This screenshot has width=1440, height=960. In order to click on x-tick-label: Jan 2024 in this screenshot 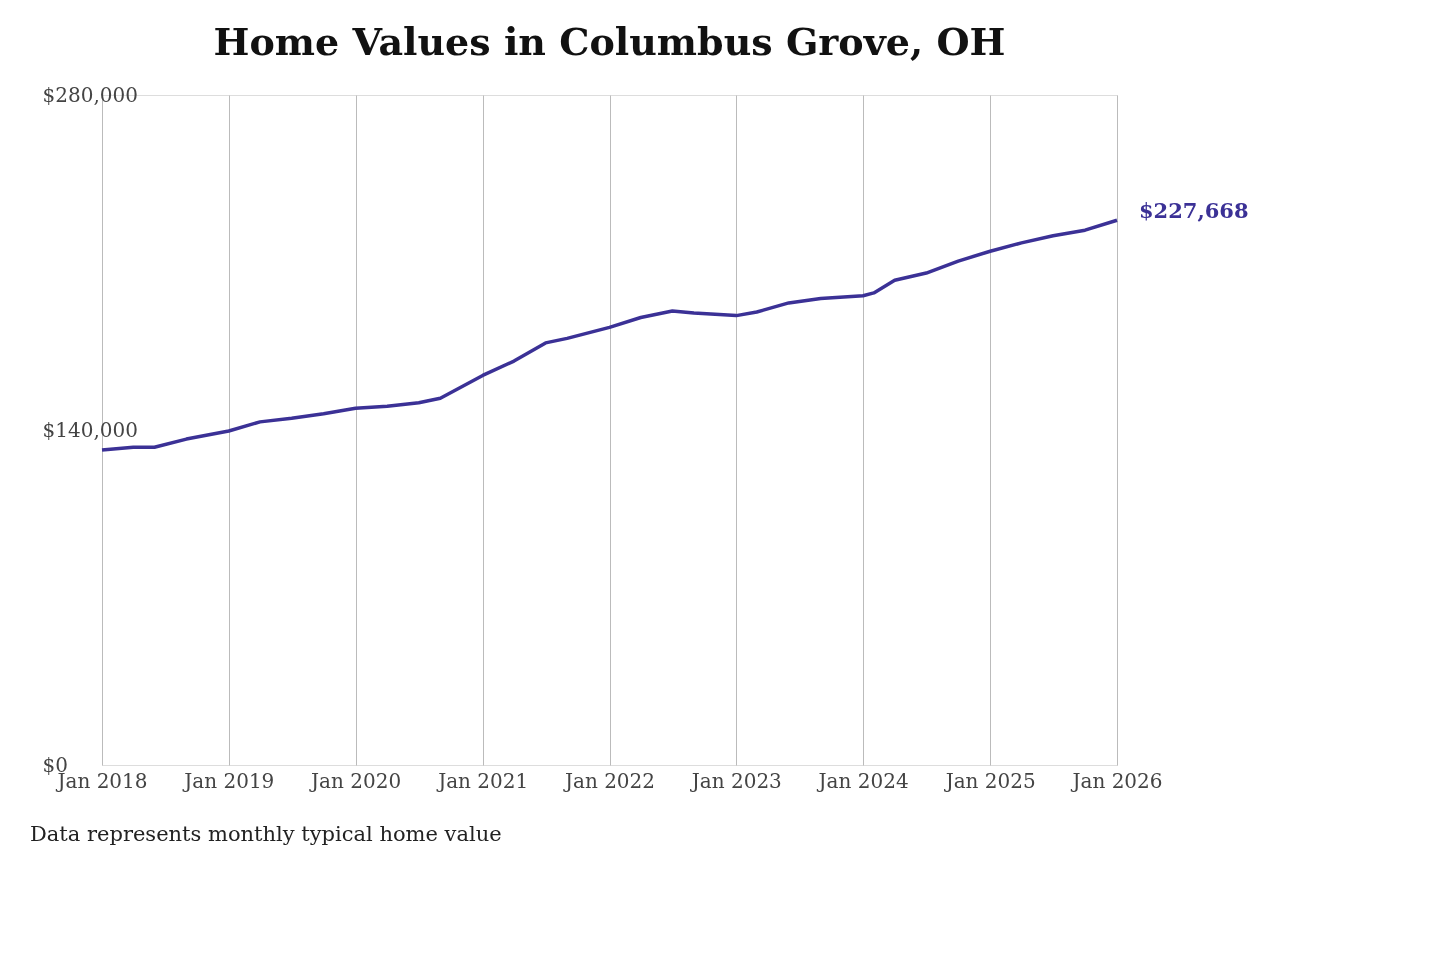, I will do `click(862, 780)`.